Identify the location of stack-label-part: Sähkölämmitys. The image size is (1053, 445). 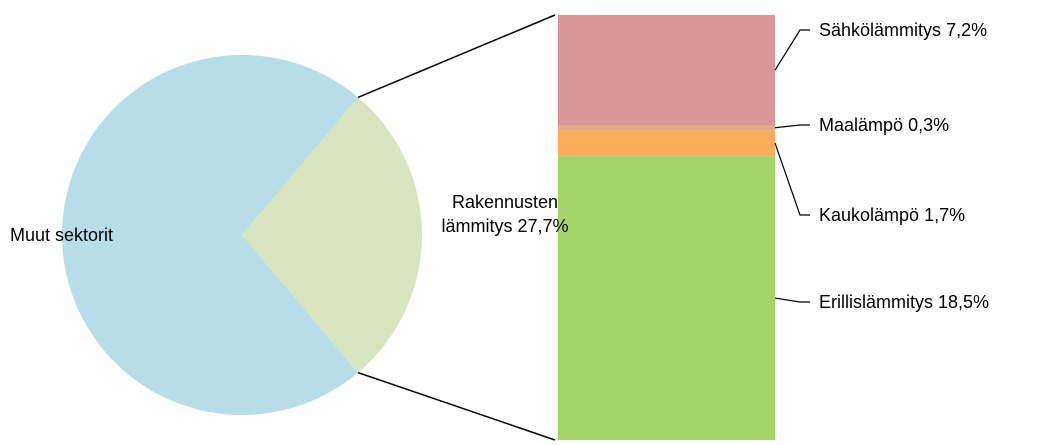
(880, 30).